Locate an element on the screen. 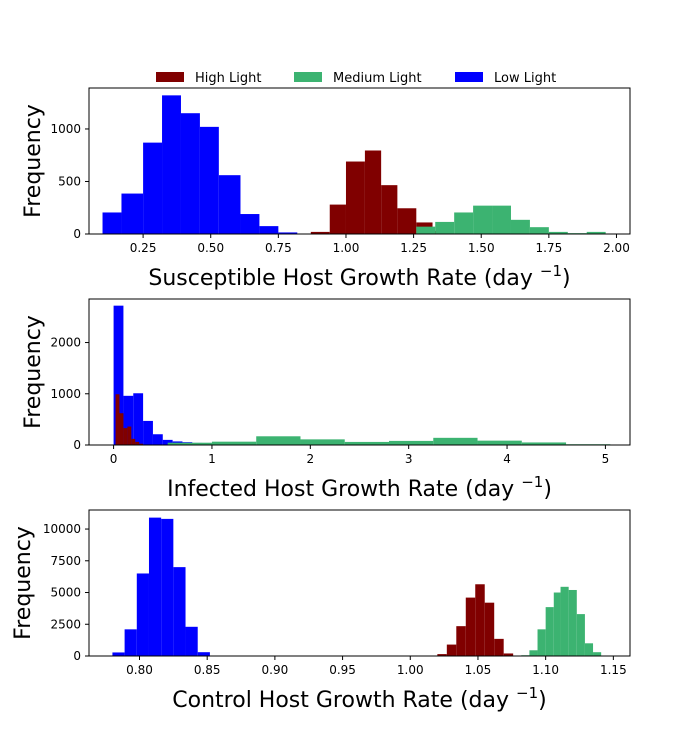 The height and width of the screenshot is (736, 700). x-axis-label: Control Host Growth Rate (day −1) is located at coordinates (359, 698).